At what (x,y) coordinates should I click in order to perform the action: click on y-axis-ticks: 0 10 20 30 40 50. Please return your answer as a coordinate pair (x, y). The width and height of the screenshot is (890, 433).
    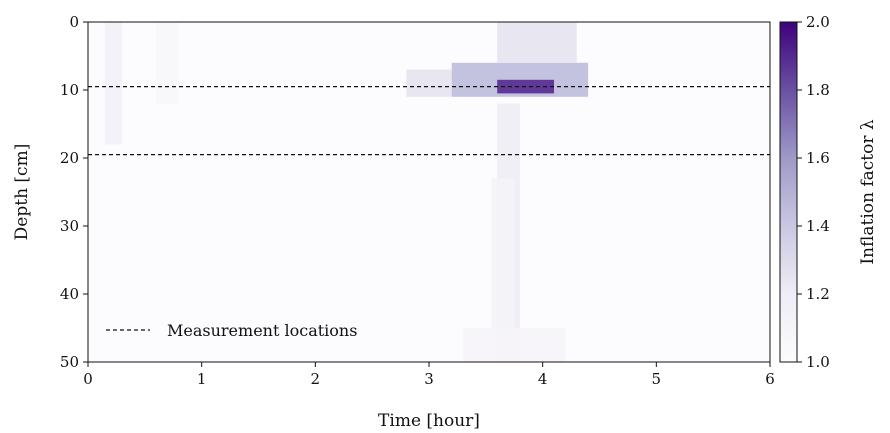
    Looking at the image, I should click on (74, 192).